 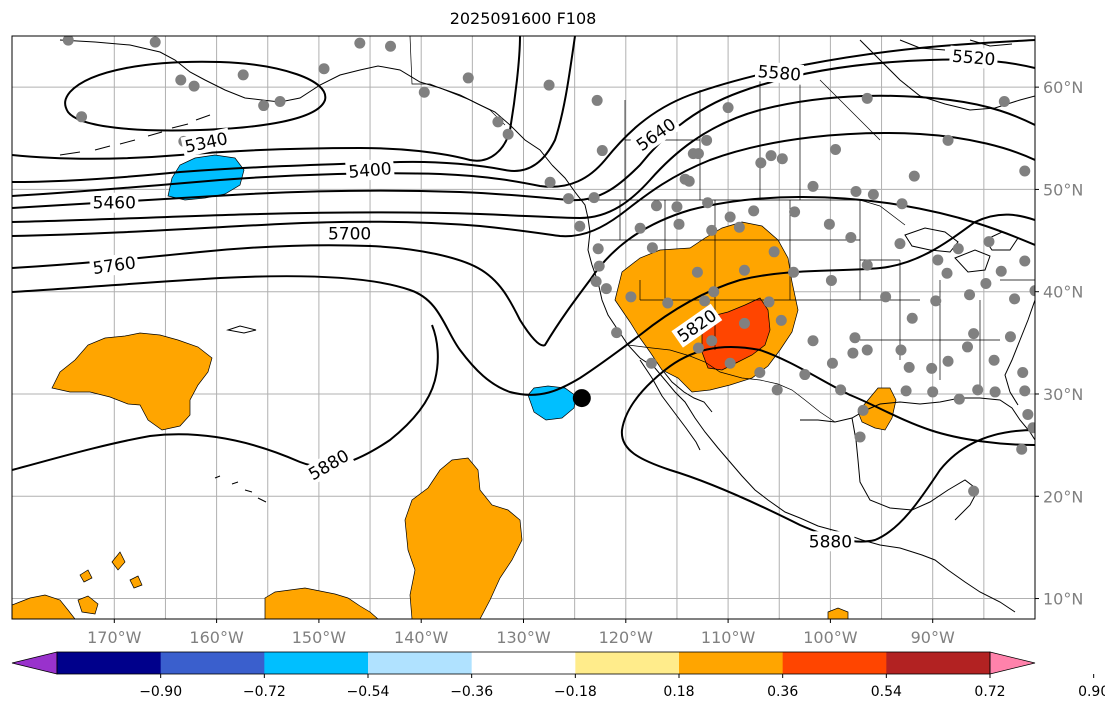 I want to click on contour-label-3: 5580, so click(x=779, y=73).